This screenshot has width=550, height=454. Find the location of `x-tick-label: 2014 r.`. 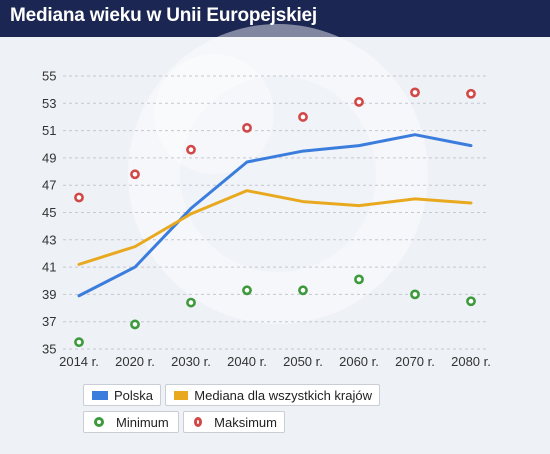

x-tick-label: 2014 r. is located at coordinates (79, 361).